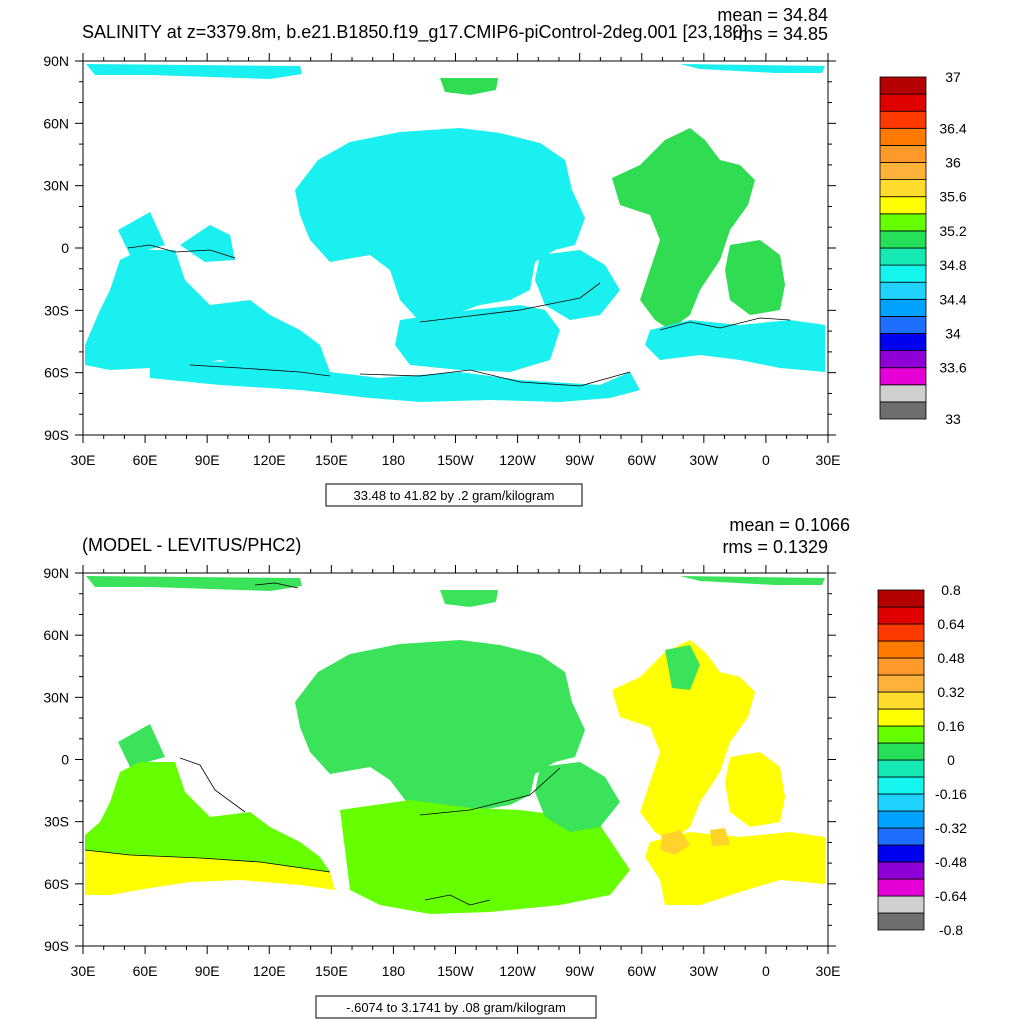 Image resolution: width=1024 pixels, height=1024 pixels. Describe the element at coordinates (207, 314) in the screenshot. I see `p1-indian` at that location.